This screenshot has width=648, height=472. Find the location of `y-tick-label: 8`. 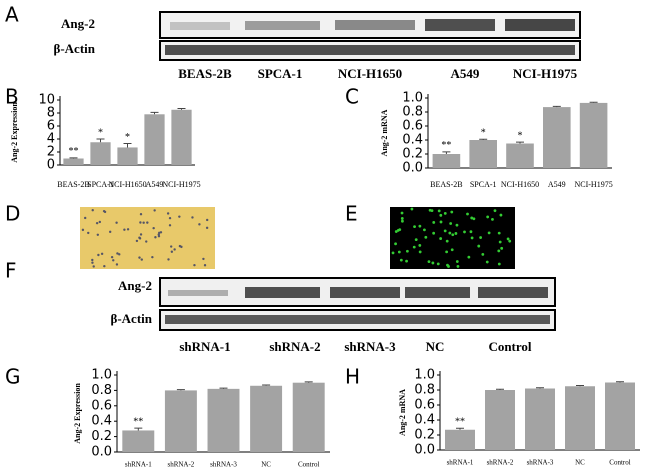

y-tick-label: 8 is located at coordinates (51, 113).